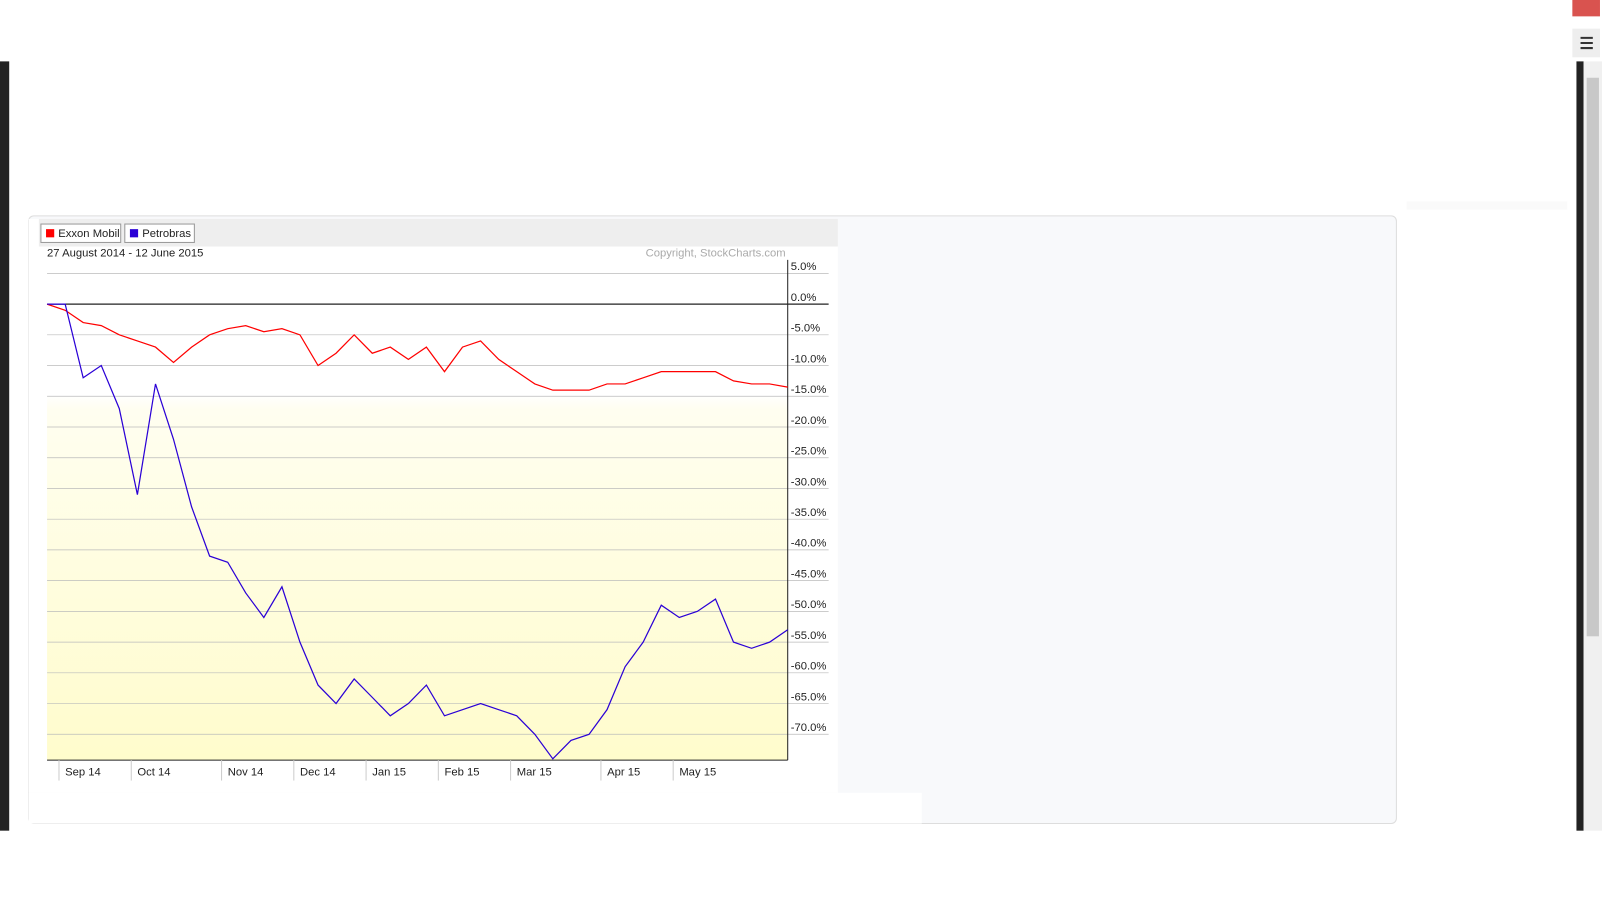  Describe the element at coordinates (809, 667) in the screenshot. I see `y-tick-label: -60.0%` at that location.